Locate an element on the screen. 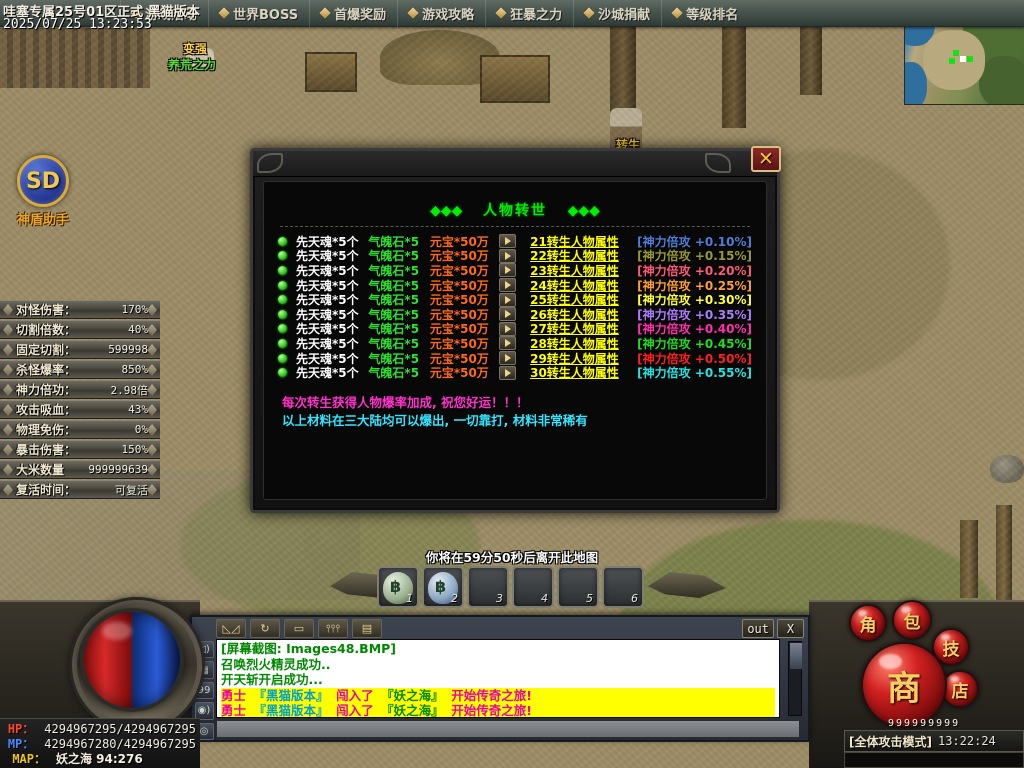 The width and height of the screenshot is (1024, 768). reincarnation-link: 23转生人物属性 is located at coordinates (574, 270).